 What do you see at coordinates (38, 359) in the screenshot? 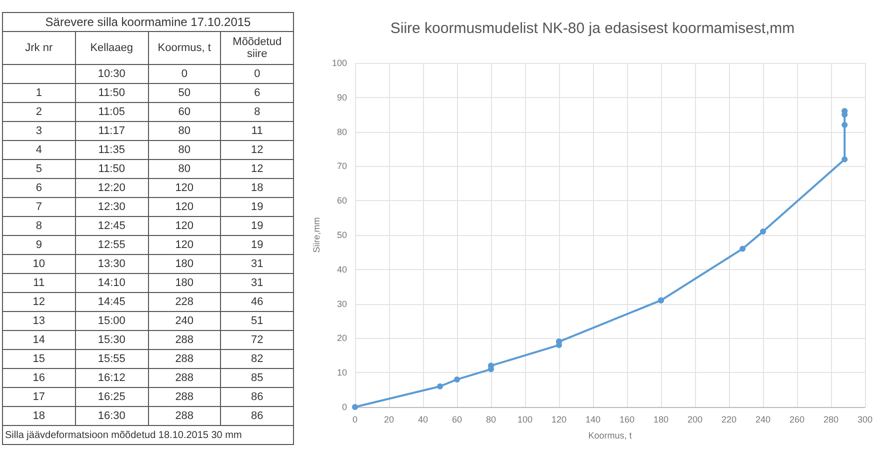
I see `category-label: 15` at bounding box center [38, 359].